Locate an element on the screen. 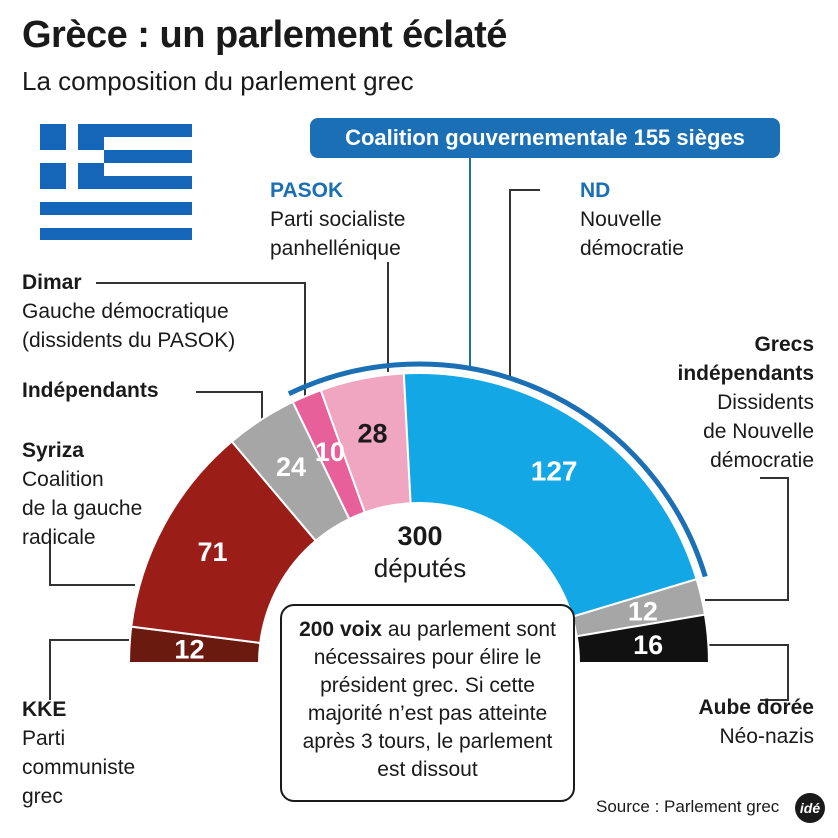  label-syriza-name: Syriza is located at coordinates (53, 450).